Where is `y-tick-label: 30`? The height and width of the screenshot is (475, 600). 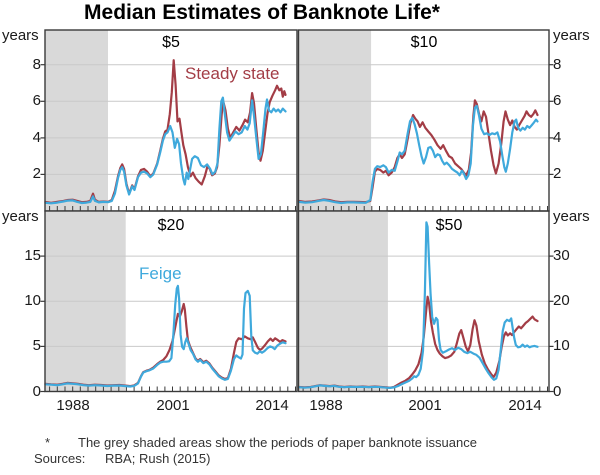 y-tick-label: 30 is located at coordinates (561, 256).